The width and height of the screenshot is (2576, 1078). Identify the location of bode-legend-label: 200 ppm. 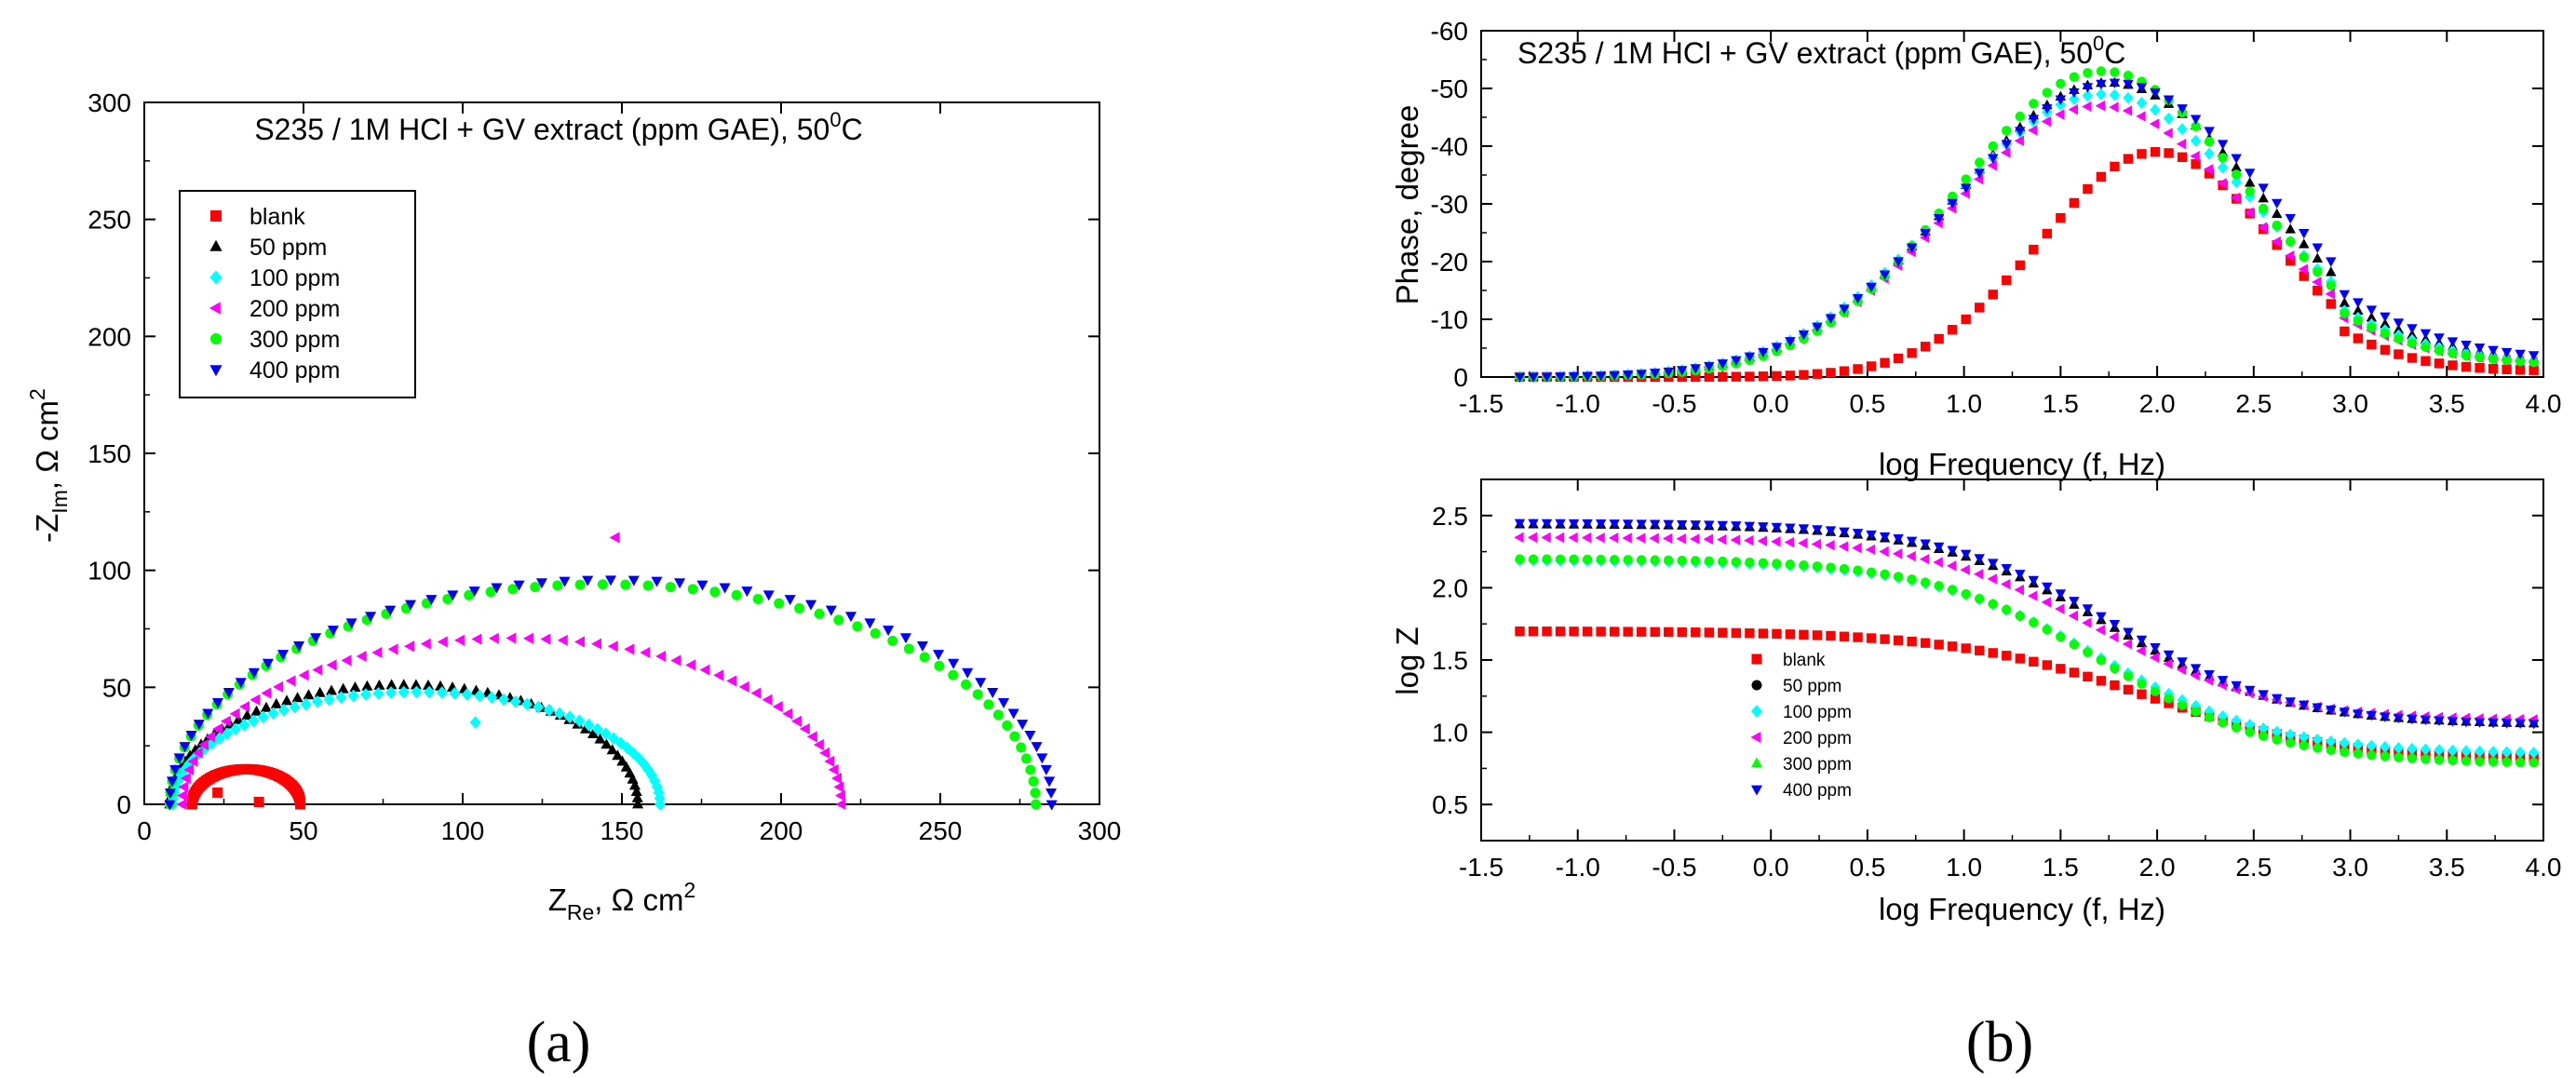
(1817, 738).